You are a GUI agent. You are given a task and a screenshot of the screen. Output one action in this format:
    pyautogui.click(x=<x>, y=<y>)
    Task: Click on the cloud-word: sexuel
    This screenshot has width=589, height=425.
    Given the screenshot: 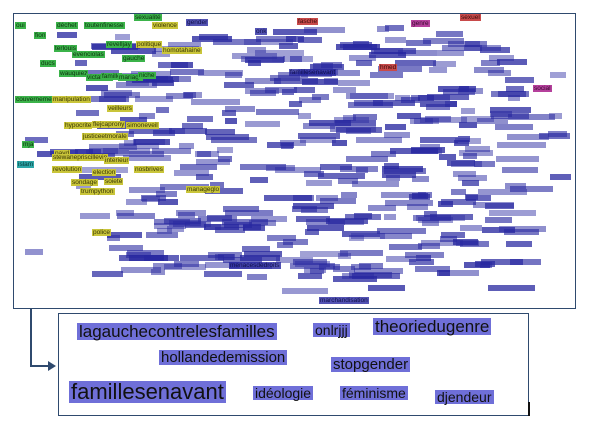 What is the action you would take?
    pyautogui.click(x=470, y=17)
    